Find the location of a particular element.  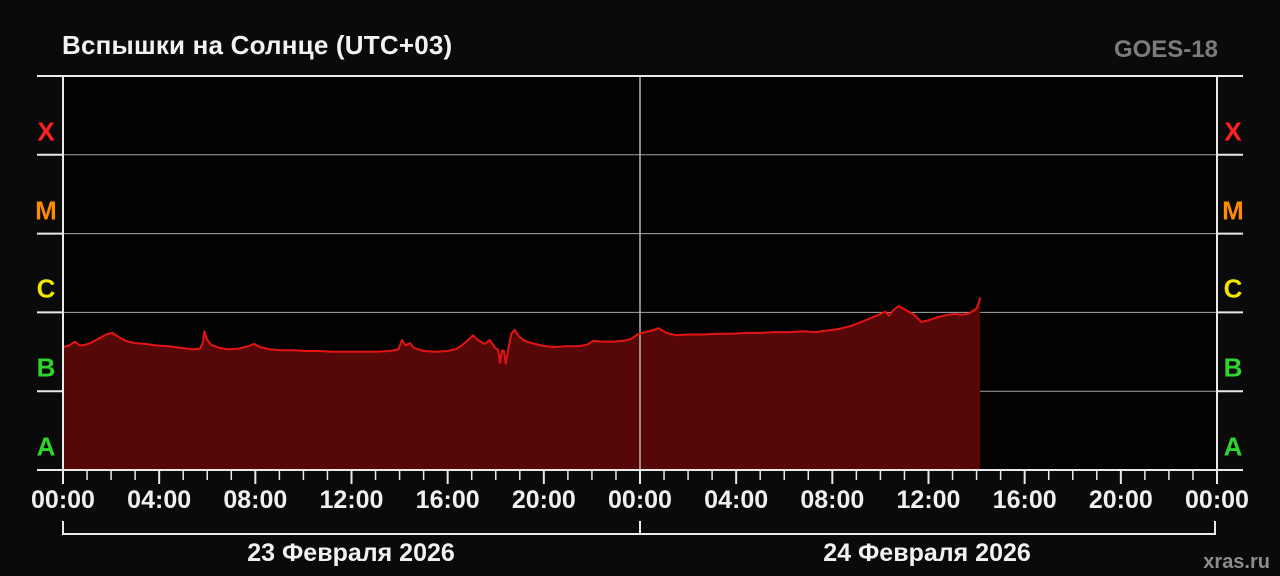

y-class-label-left-X: X is located at coordinates (46, 131).